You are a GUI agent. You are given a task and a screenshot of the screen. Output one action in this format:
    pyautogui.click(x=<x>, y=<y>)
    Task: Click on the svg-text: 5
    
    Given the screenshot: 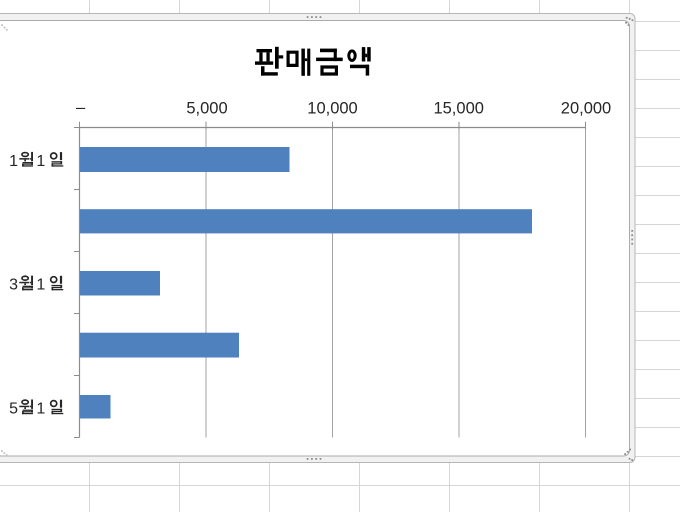 What is the action you would take?
    pyautogui.click(x=13, y=409)
    